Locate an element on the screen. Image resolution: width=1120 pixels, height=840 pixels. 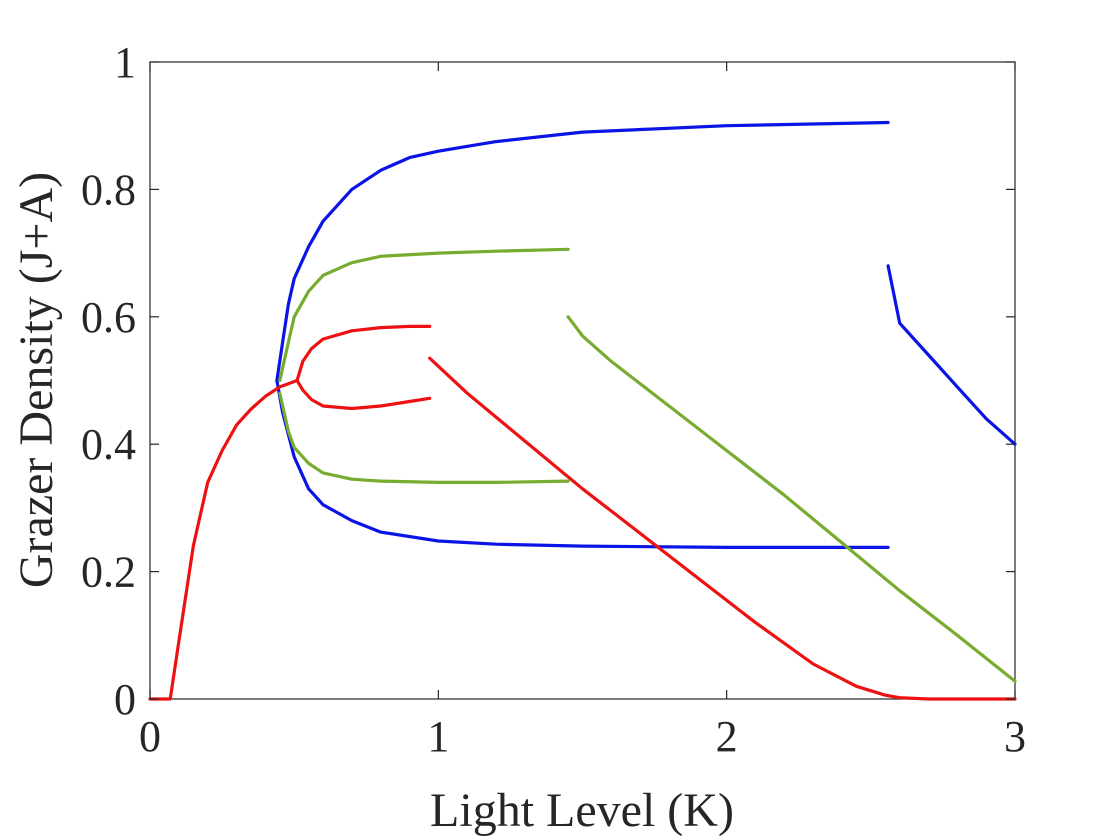
y-axis-label: Grazer Density (J+A) is located at coordinates (36, 380).